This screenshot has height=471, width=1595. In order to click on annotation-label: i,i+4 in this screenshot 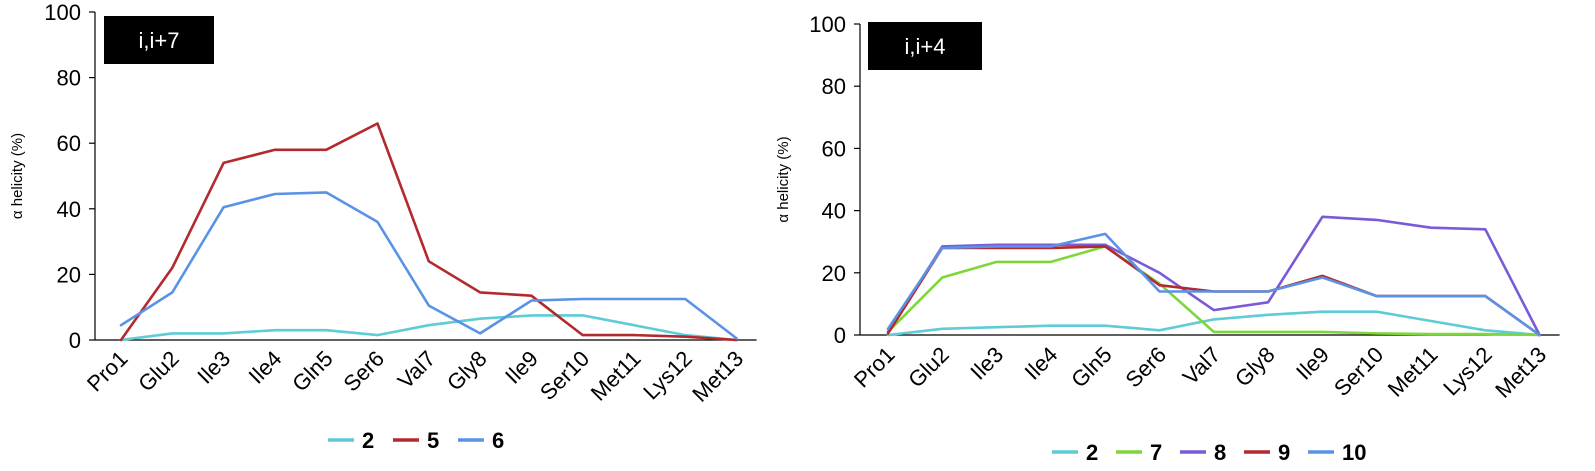, I will do `click(925, 46)`.